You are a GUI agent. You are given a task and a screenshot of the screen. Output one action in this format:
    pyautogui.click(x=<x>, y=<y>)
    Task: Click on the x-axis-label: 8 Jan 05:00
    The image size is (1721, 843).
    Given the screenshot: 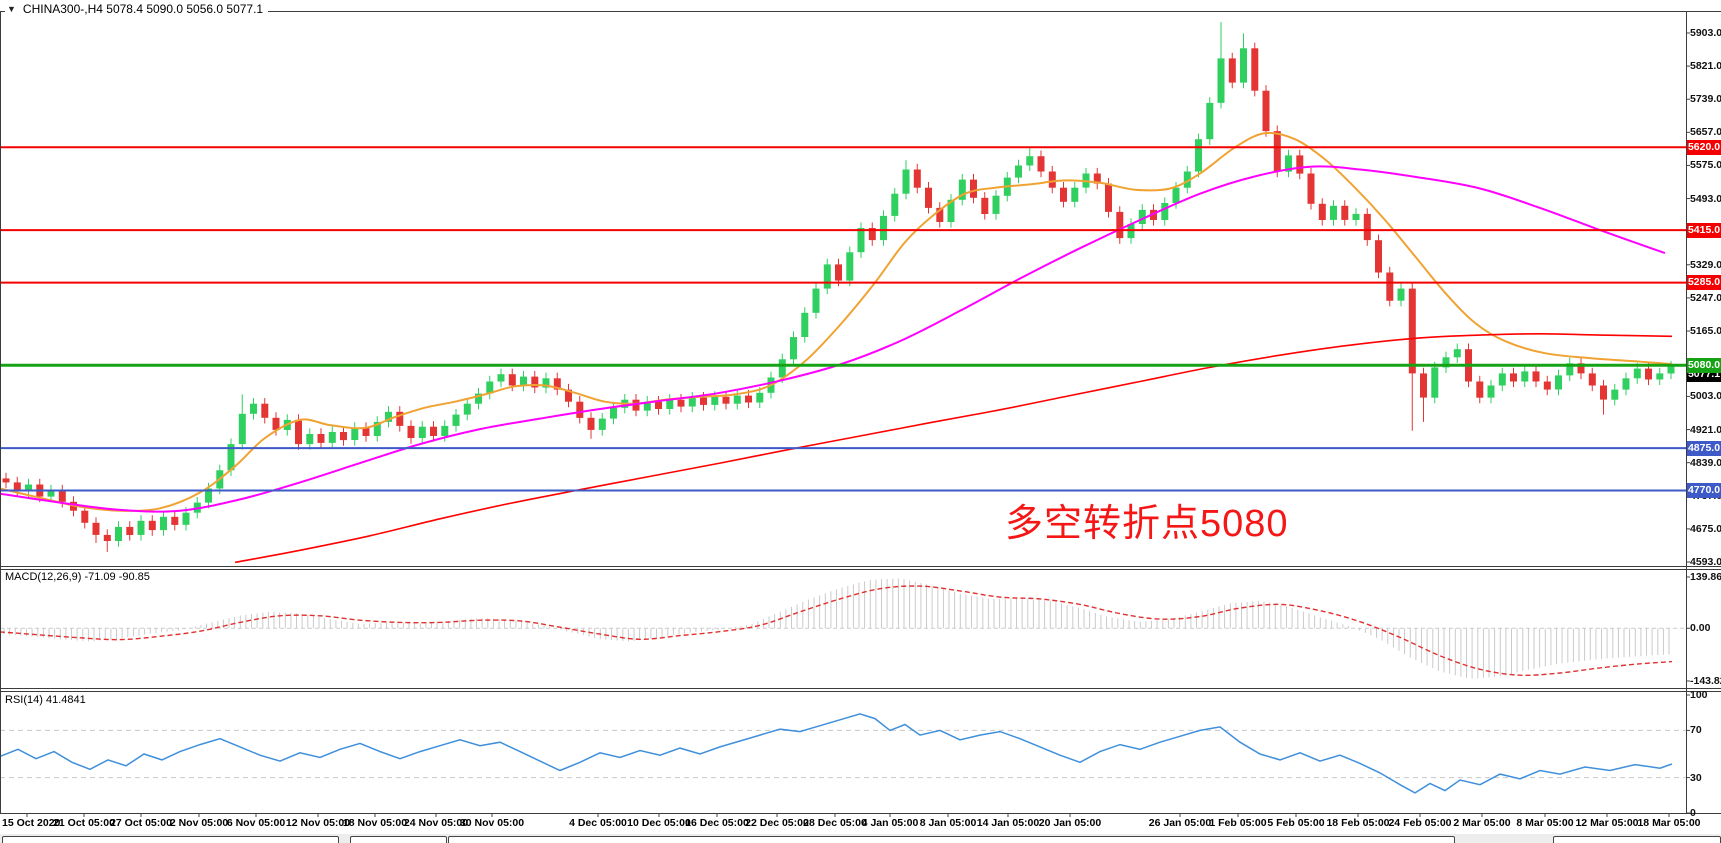 What is the action you would take?
    pyautogui.click(x=948, y=823)
    